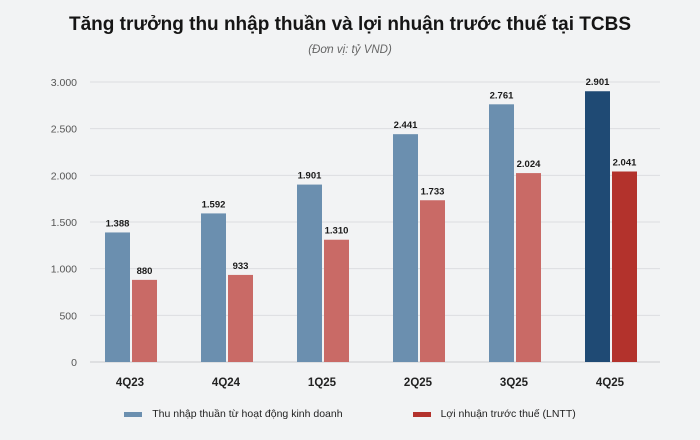  I want to click on data-label: 880, so click(145, 271).